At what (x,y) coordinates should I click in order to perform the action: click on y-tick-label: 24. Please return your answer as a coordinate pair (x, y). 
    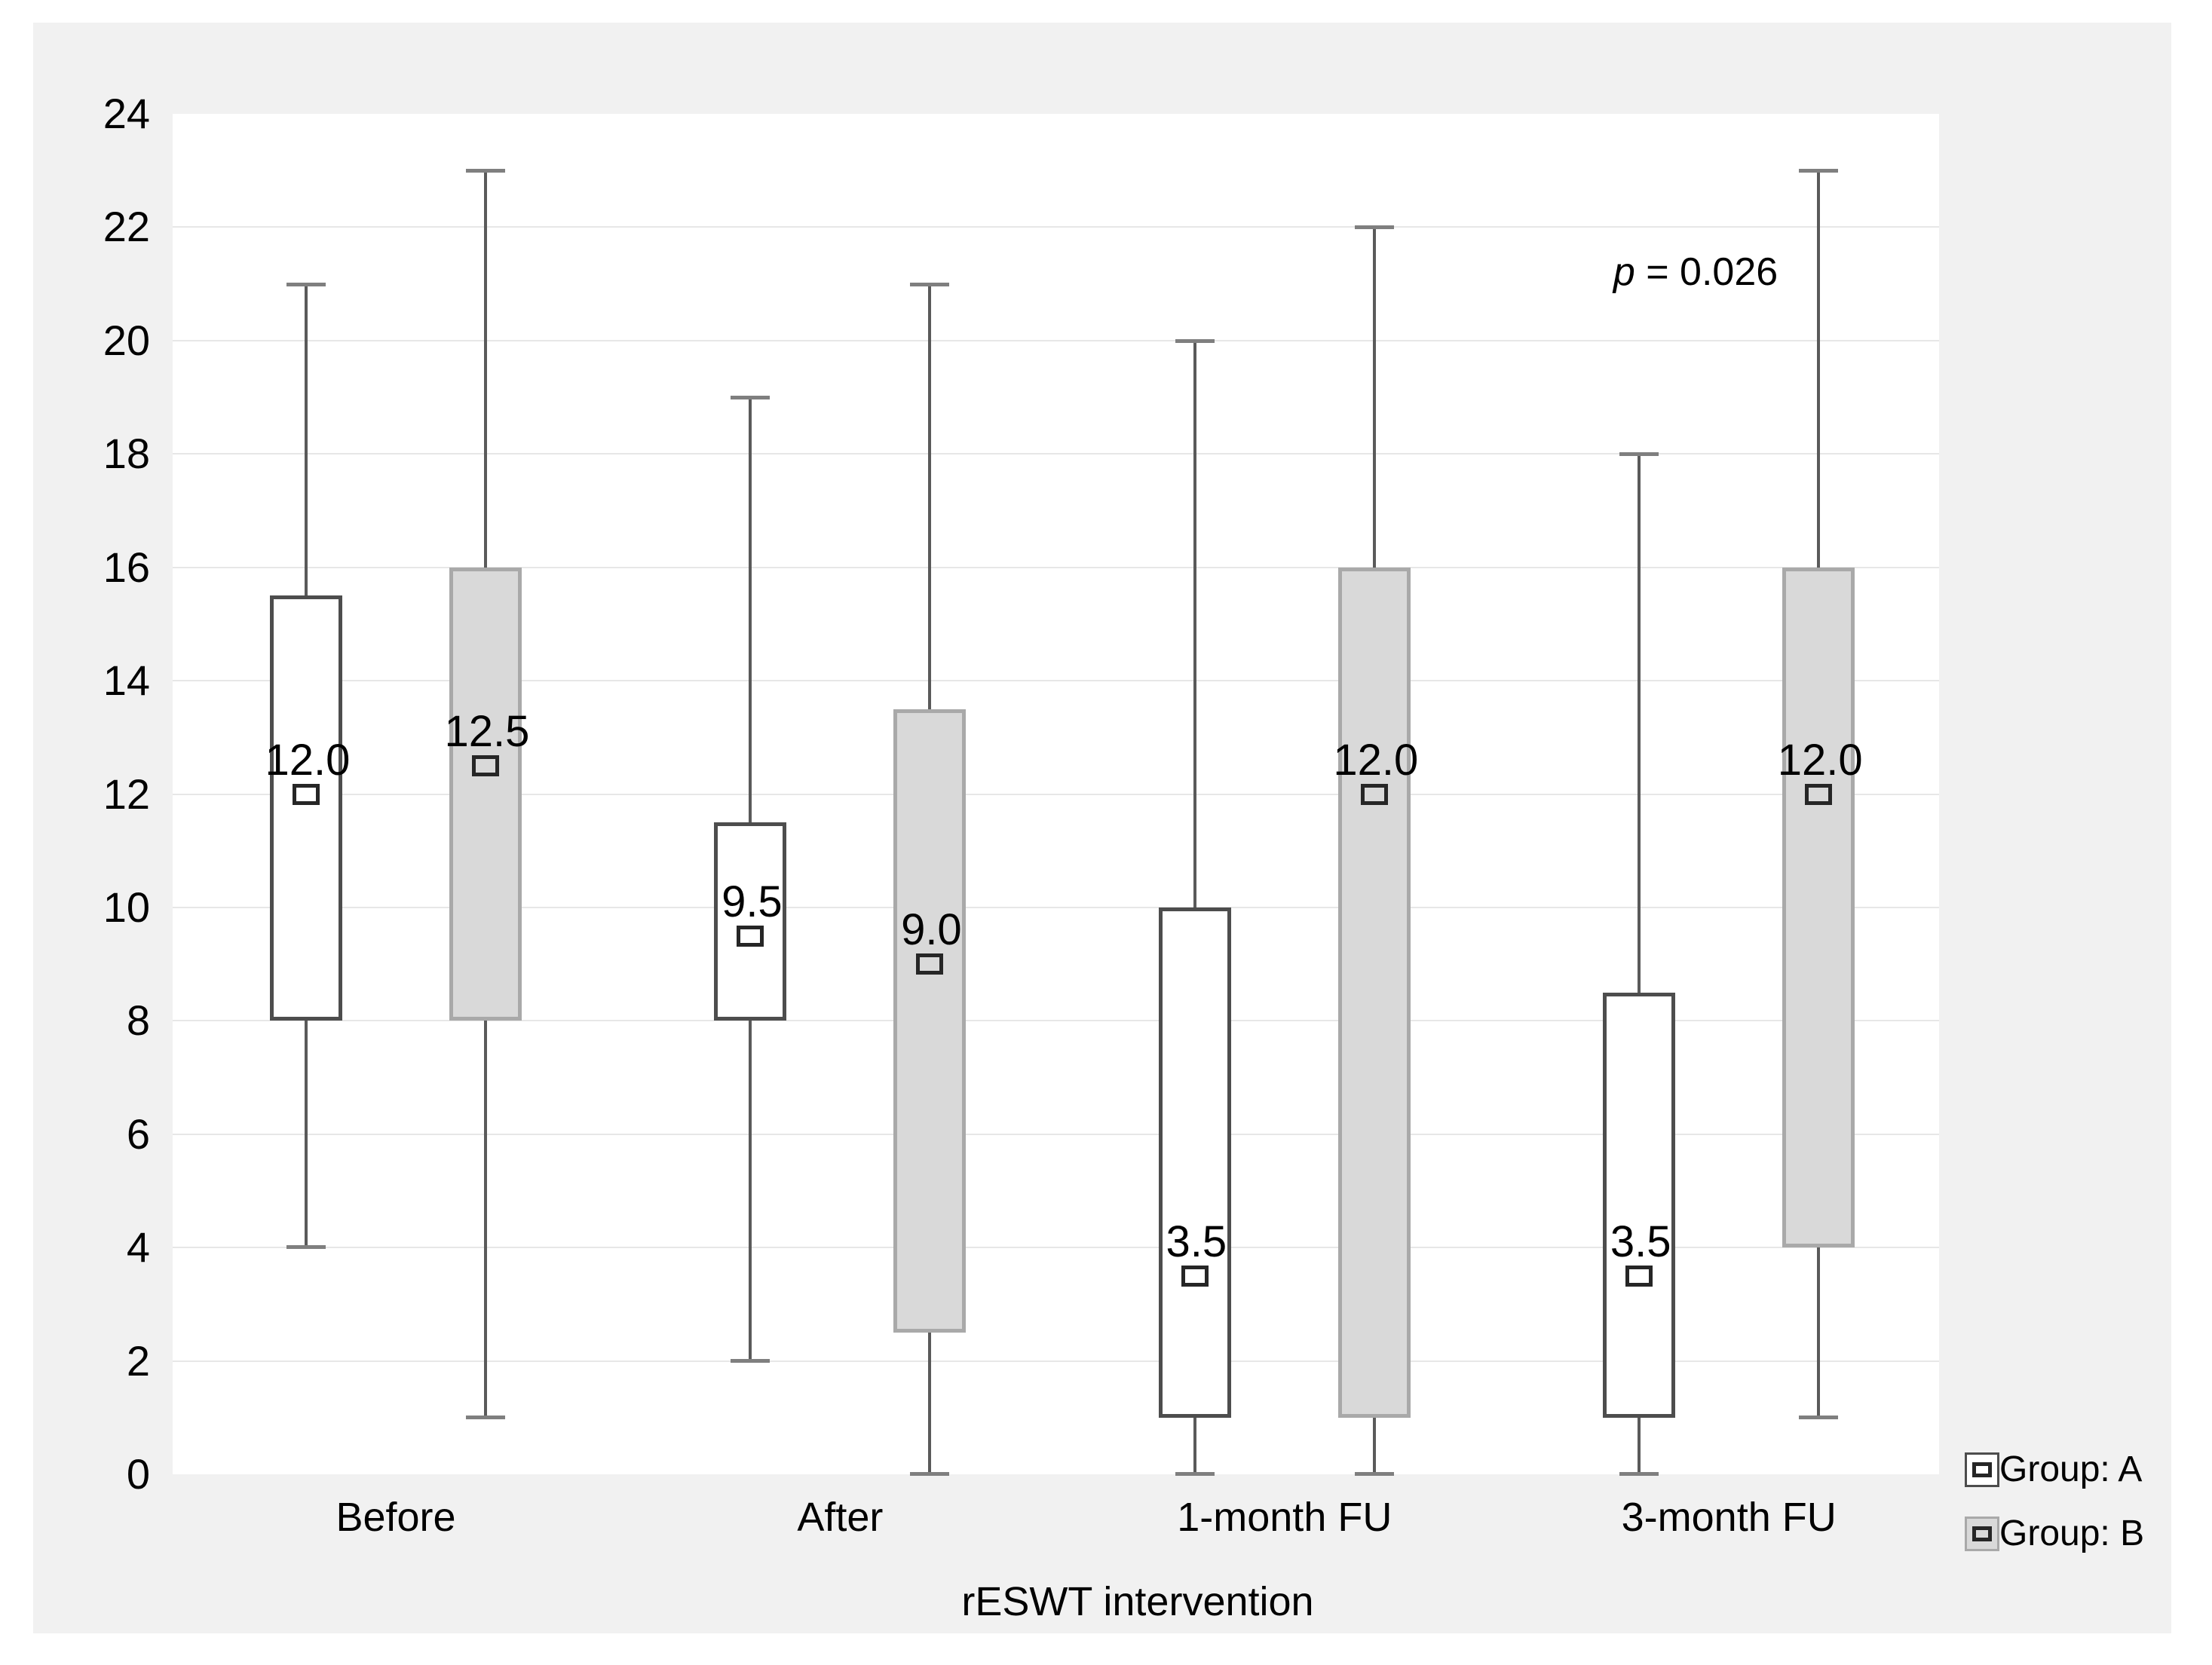
    Looking at the image, I should click on (126, 113).